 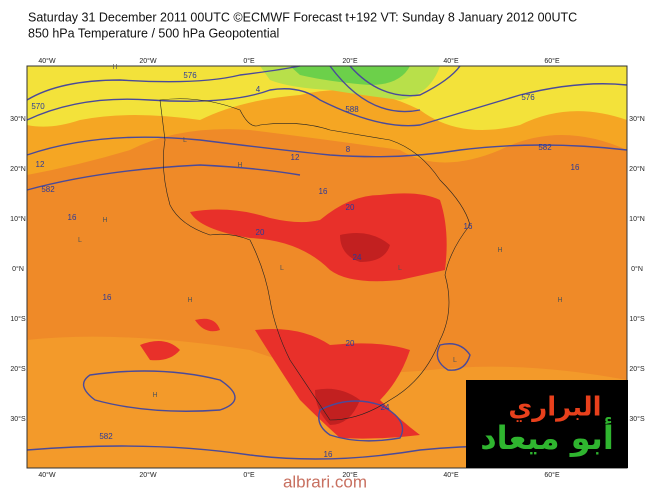 I want to click on green-core, so click(x=350, y=75).